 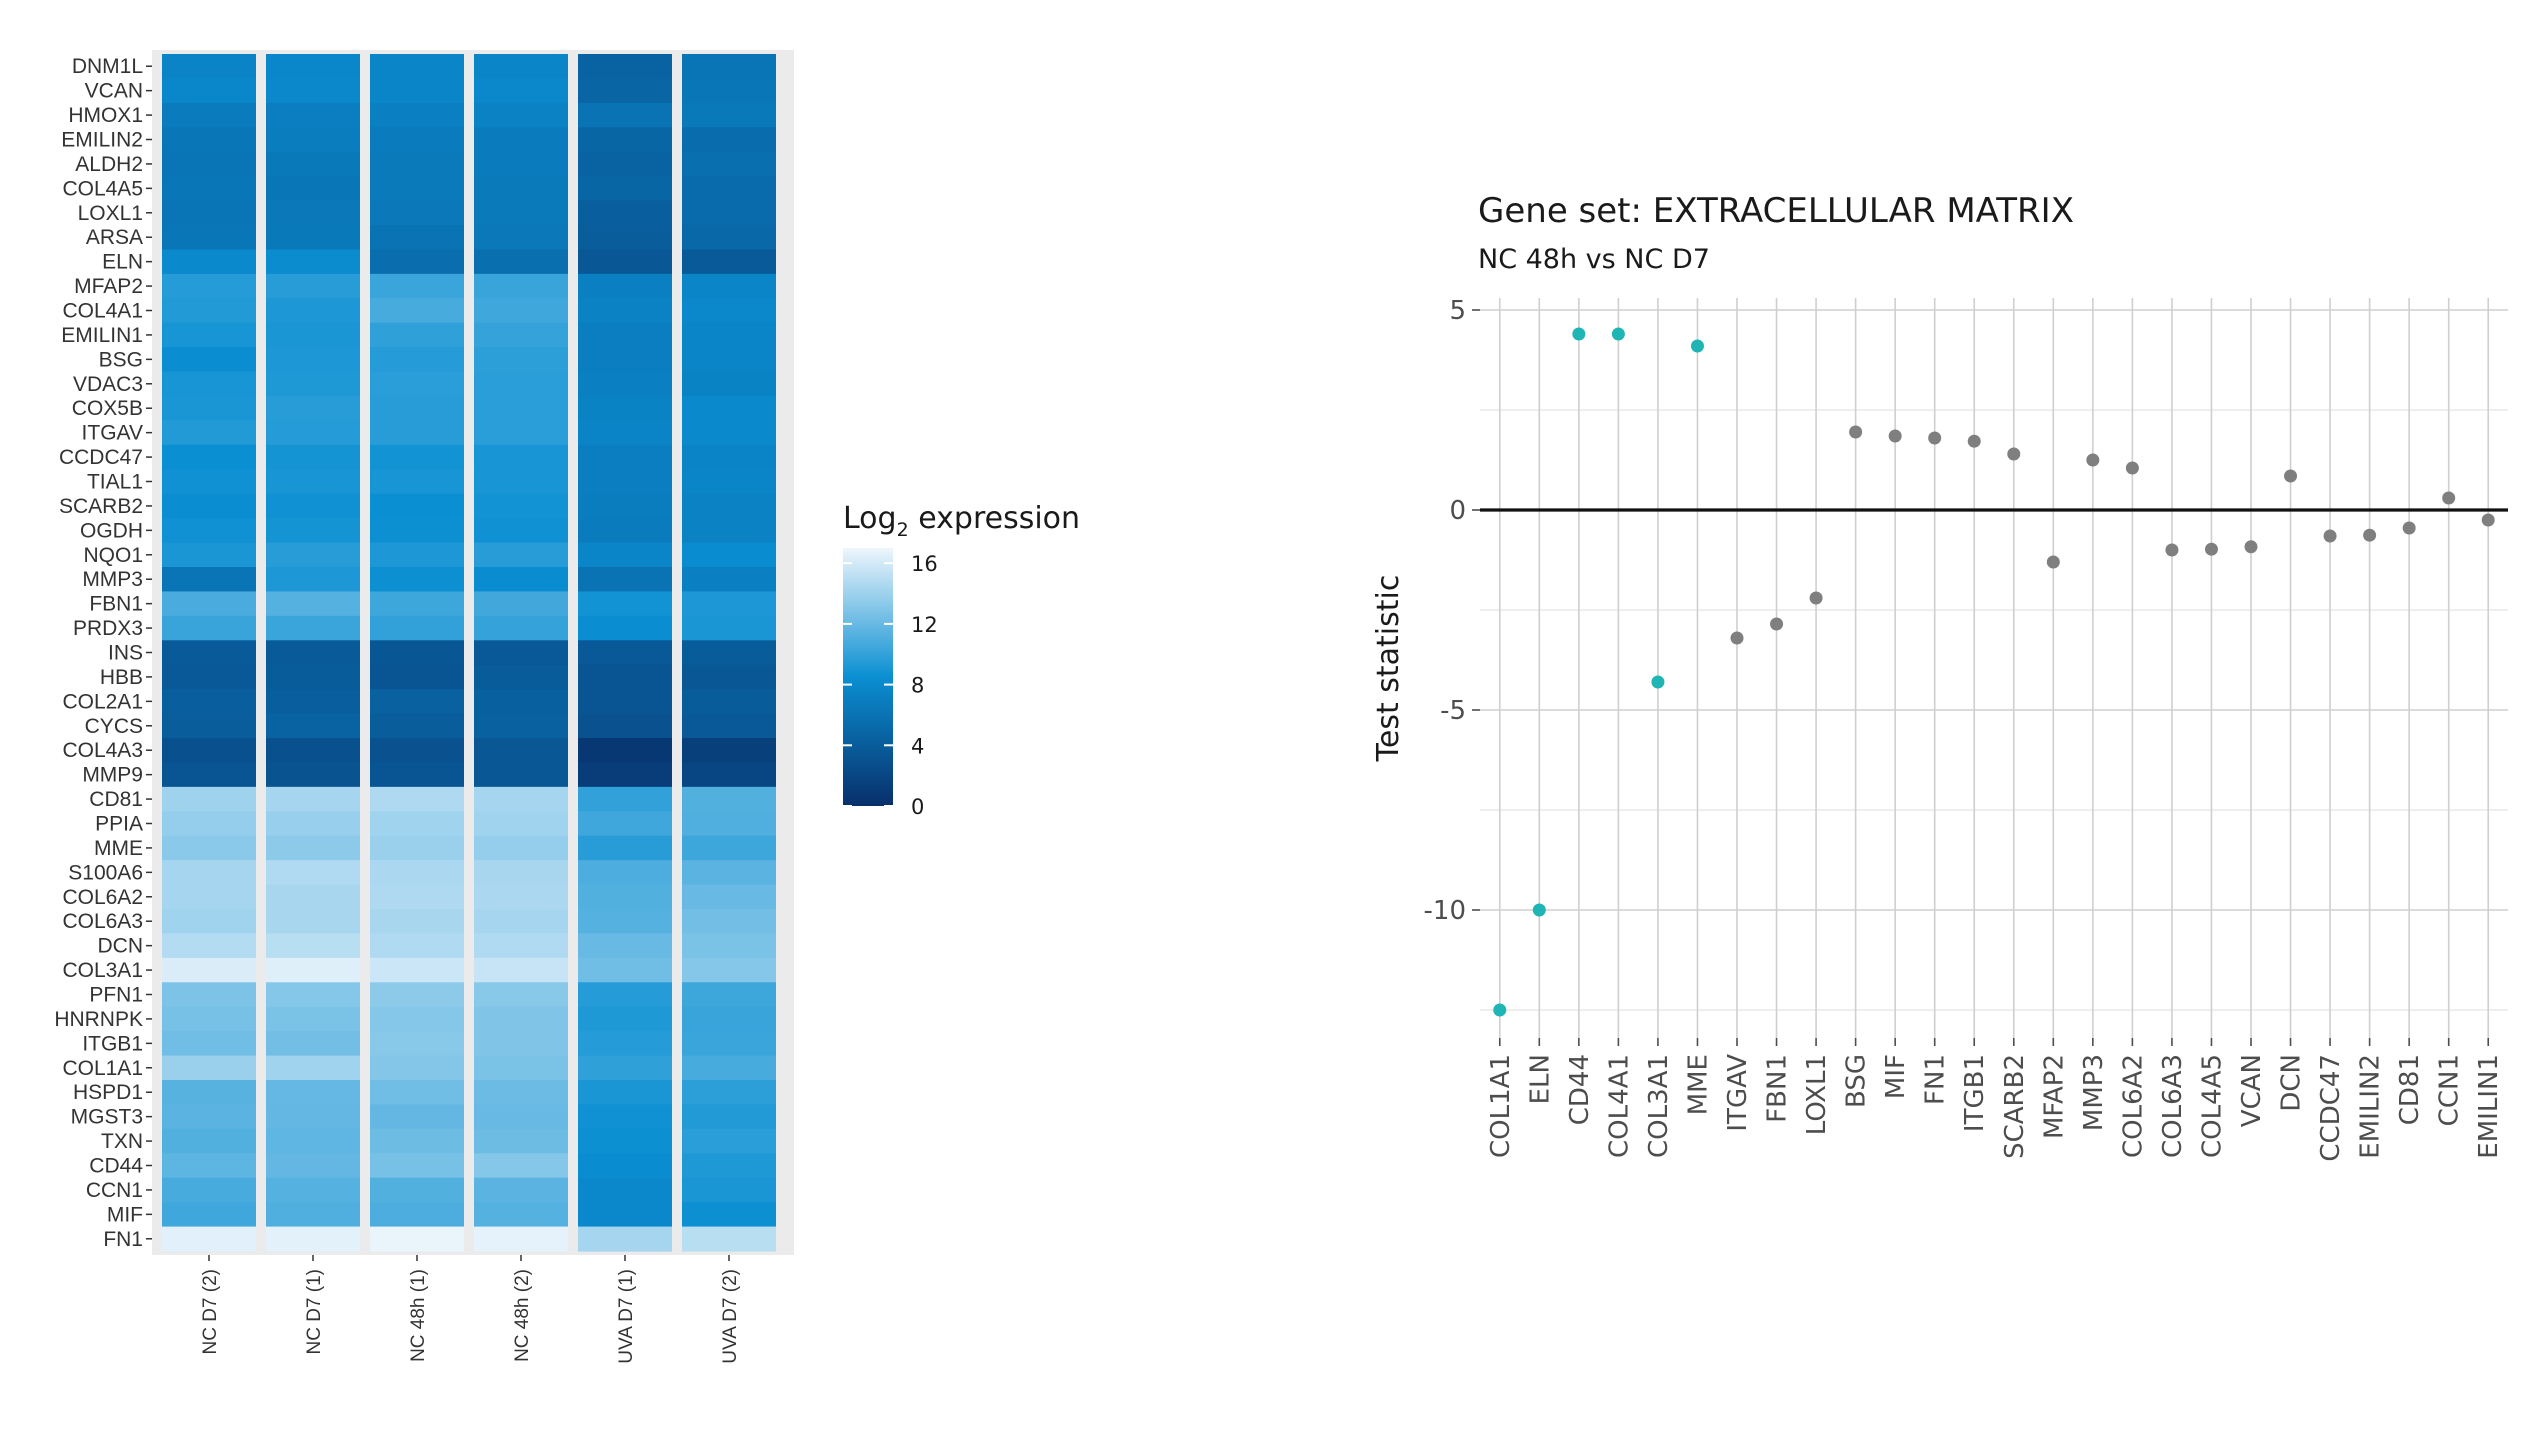 I want to click on heatmap-row-label: VCAN, so click(x=114, y=91).